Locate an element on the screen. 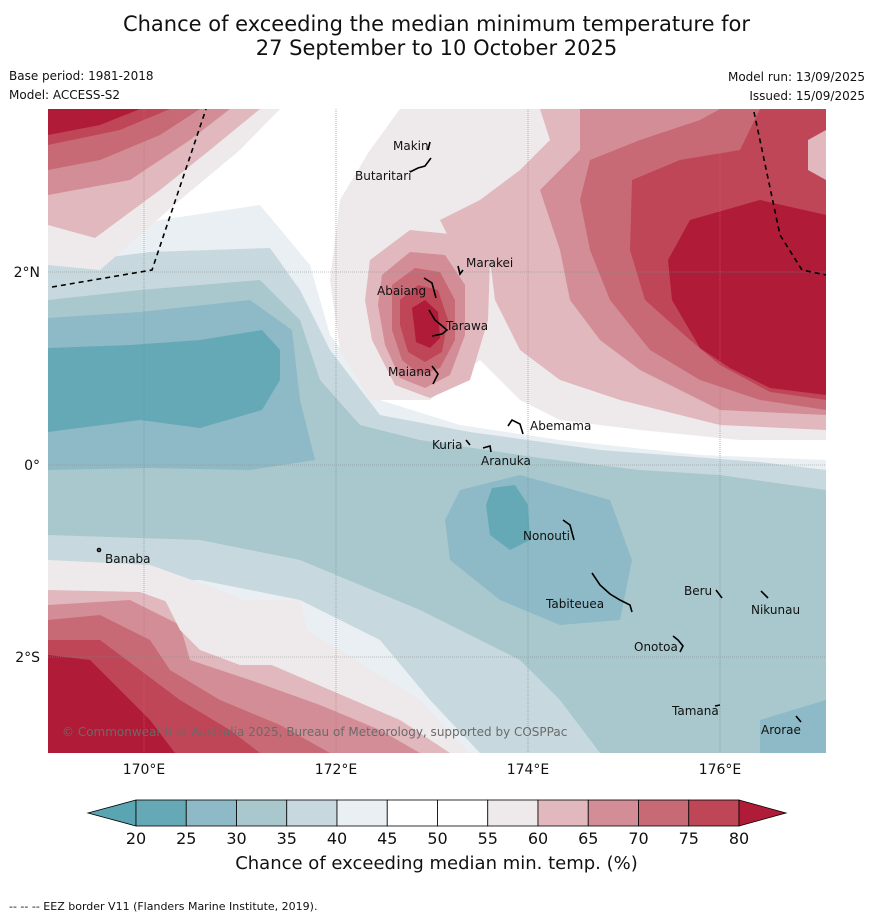  colorbar-tick-label: 25 is located at coordinates (186, 838).